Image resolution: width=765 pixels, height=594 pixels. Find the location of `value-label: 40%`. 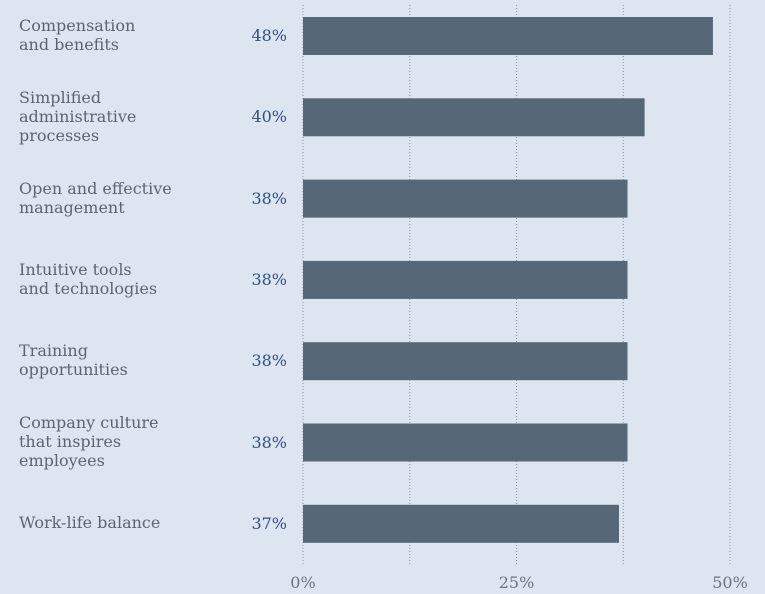

value-label: 40% is located at coordinates (269, 117).